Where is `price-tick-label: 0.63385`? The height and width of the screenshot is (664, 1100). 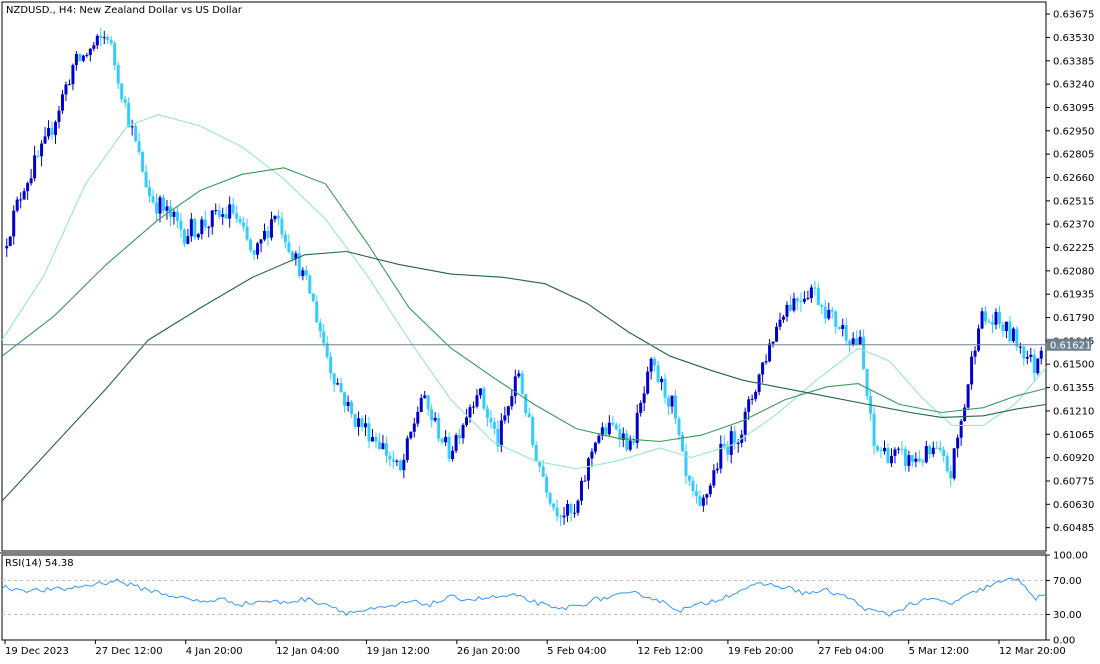 price-tick-label: 0.63385 is located at coordinates (1073, 61).